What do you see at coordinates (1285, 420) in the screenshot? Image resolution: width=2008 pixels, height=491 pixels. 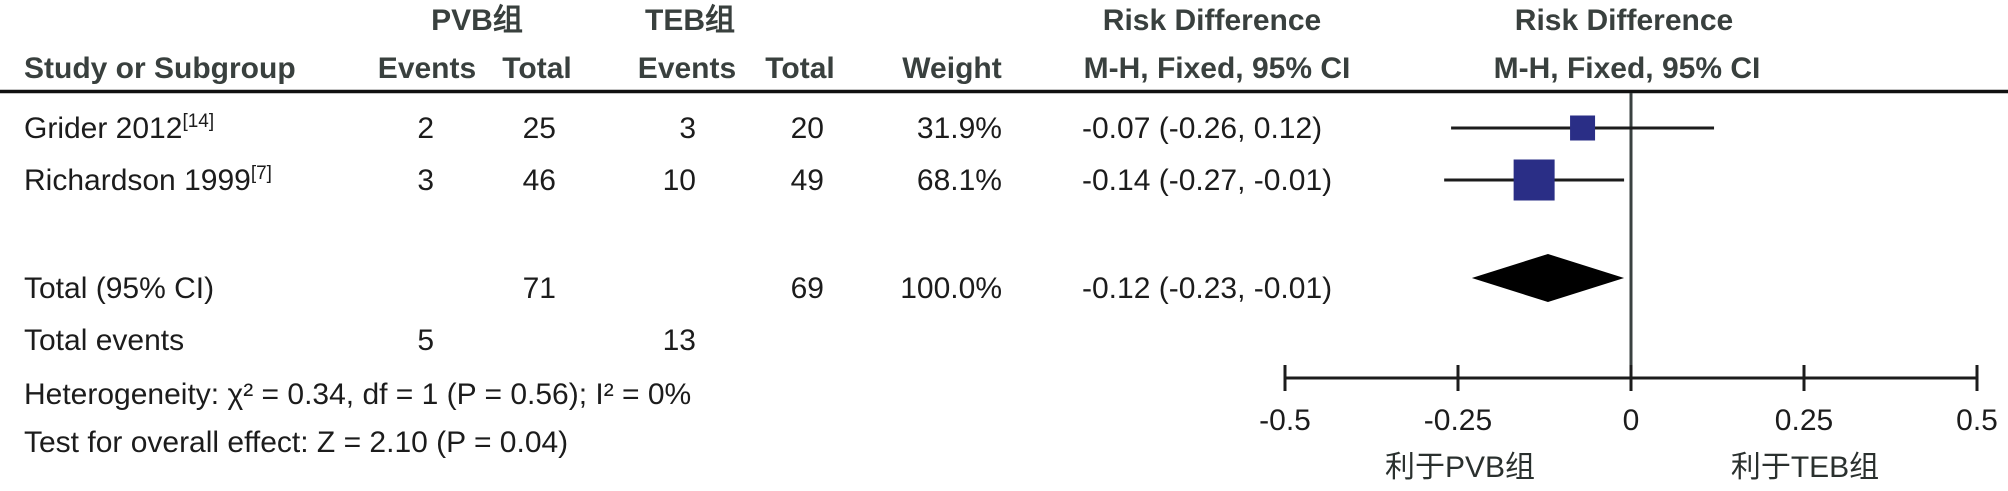 I see `axis-tick-label: -0.5` at bounding box center [1285, 420].